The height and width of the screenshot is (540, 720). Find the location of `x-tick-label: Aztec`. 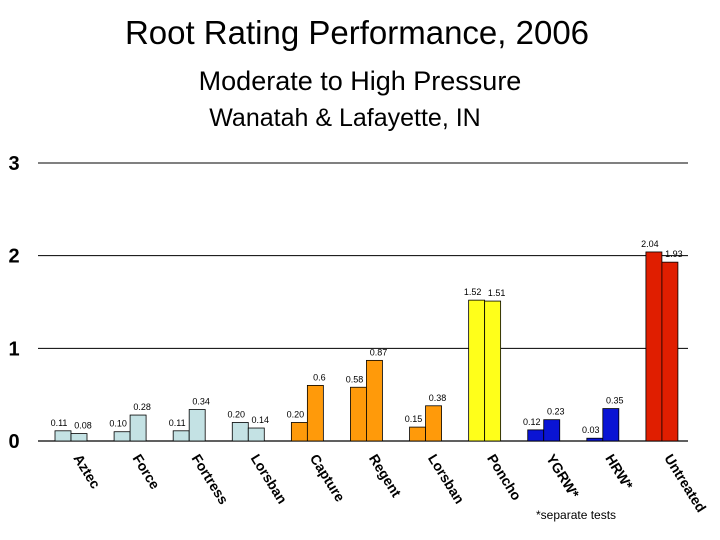

x-tick-label: Aztec is located at coordinates (86, 471).